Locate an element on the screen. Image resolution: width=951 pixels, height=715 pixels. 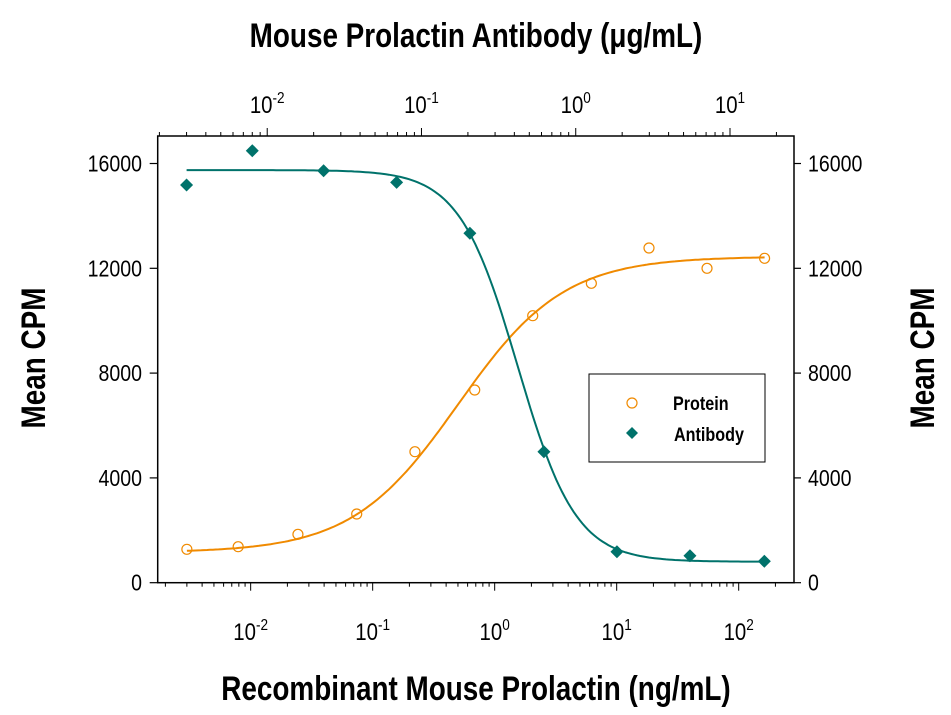
legend-box is located at coordinates (677, 418).